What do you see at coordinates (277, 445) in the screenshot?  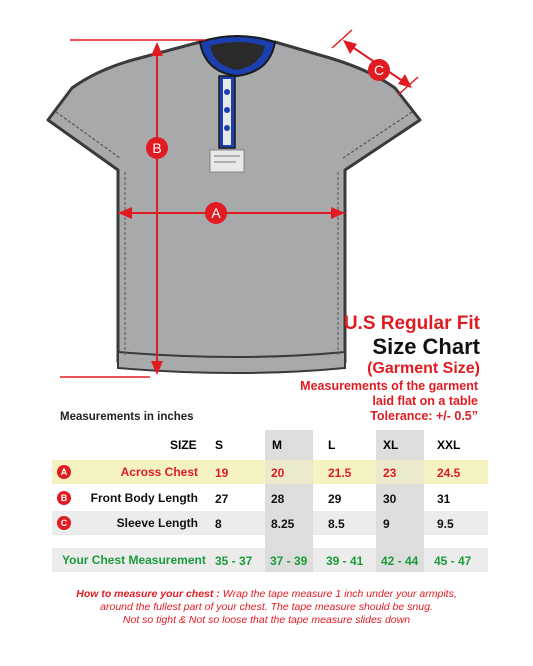 I see `size-m: M` at bounding box center [277, 445].